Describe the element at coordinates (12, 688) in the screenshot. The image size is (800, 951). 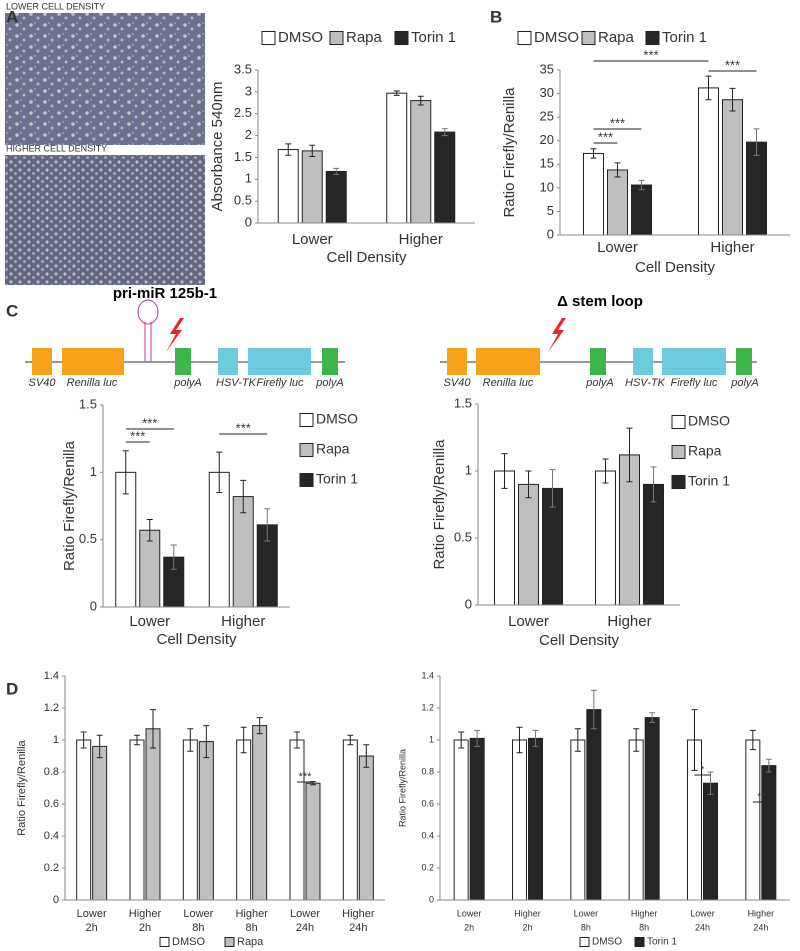
I see `panel-label: D` at that location.